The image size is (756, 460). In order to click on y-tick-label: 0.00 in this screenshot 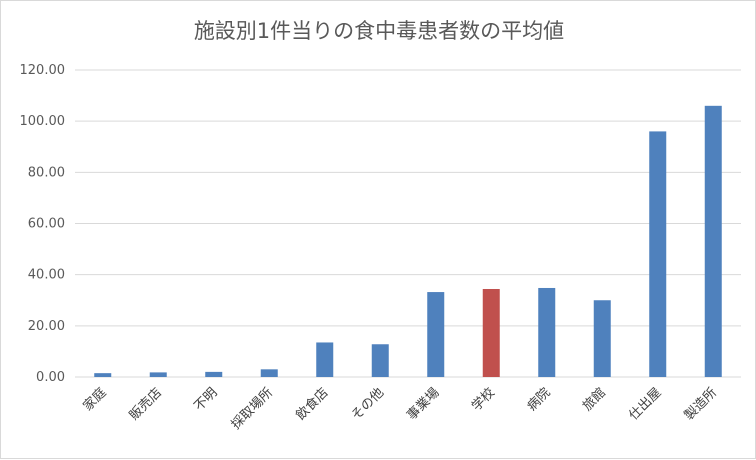, I will do `click(50, 377)`.